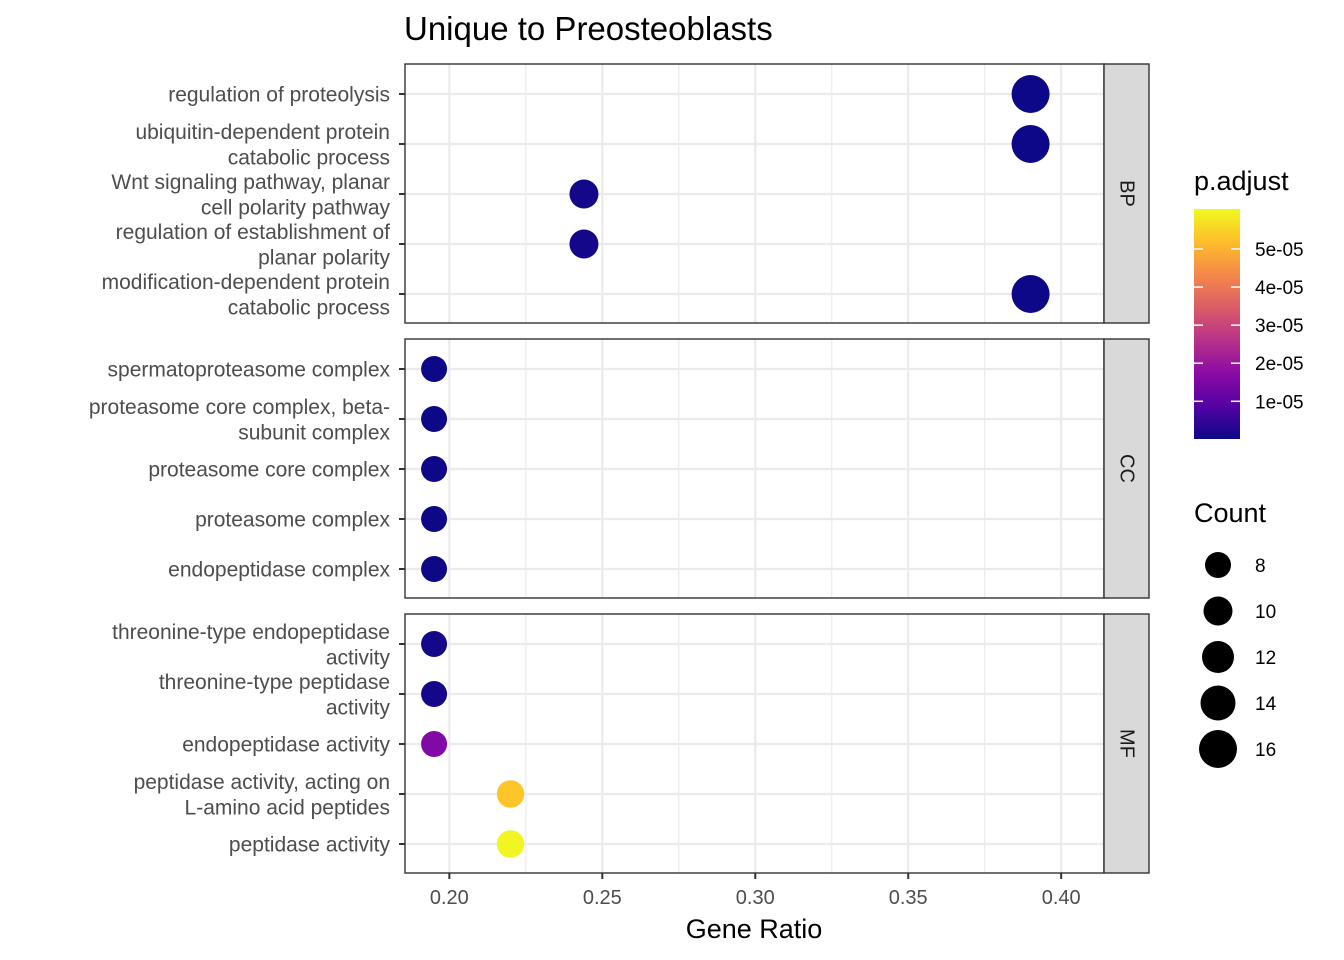 Image resolution: width=1344 pixels, height=960 pixels. Describe the element at coordinates (246, 282) in the screenshot. I see `y-tick-label-line: modification-dependent protein` at that location.